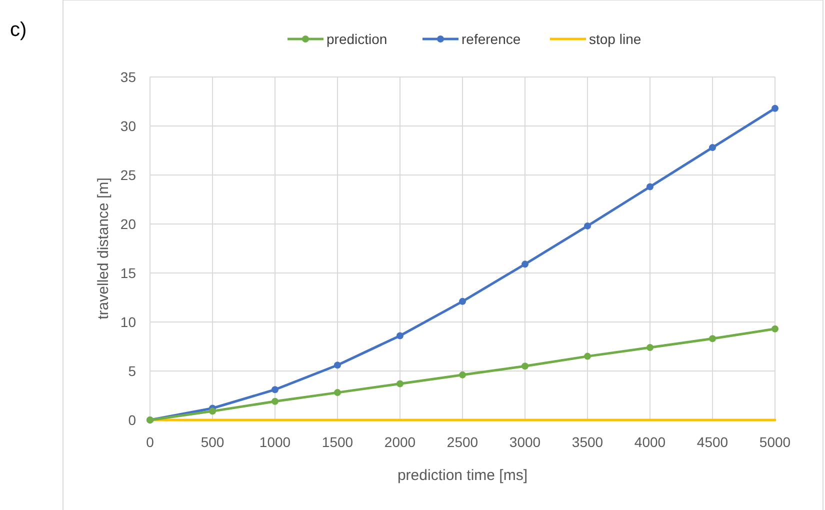  What do you see at coordinates (525, 442) in the screenshot?
I see `x-tick-label: 3000` at bounding box center [525, 442].